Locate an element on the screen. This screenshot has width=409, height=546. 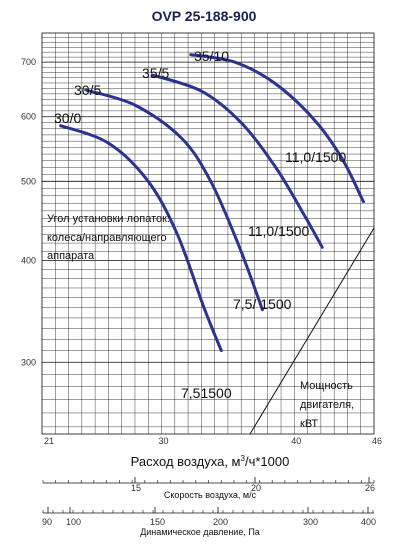
pressure-label-400: 400 is located at coordinates (368, 522).